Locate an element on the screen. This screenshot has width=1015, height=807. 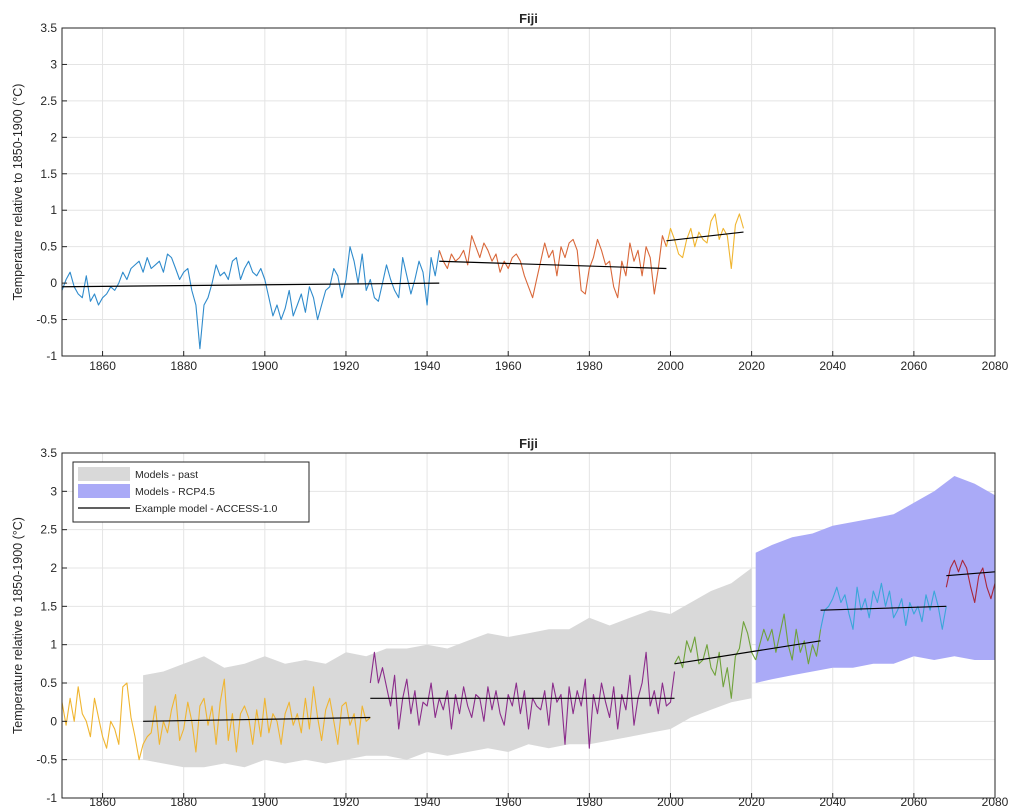
legend-label: Example model - ACCESS-1.0 is located at coordinates (206, 509).